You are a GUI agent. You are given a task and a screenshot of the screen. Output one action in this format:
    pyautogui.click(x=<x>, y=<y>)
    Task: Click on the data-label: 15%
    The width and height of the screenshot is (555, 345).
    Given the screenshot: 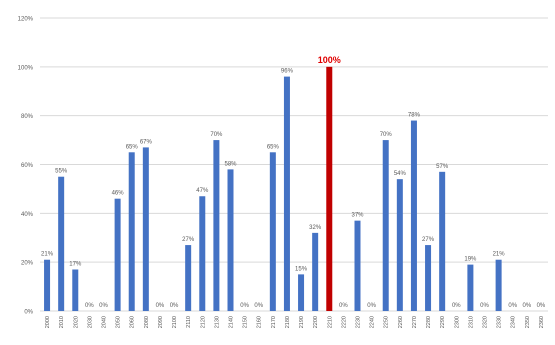 What is the action you would take?
    pyautogui.click(x=301, y=269)
    